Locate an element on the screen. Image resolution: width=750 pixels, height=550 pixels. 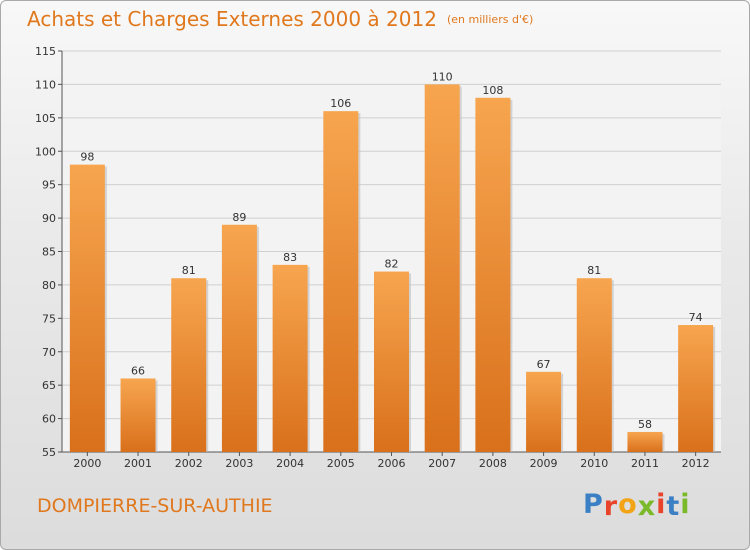
x-tick-label: 2011 is located at coordinates (645, 463).